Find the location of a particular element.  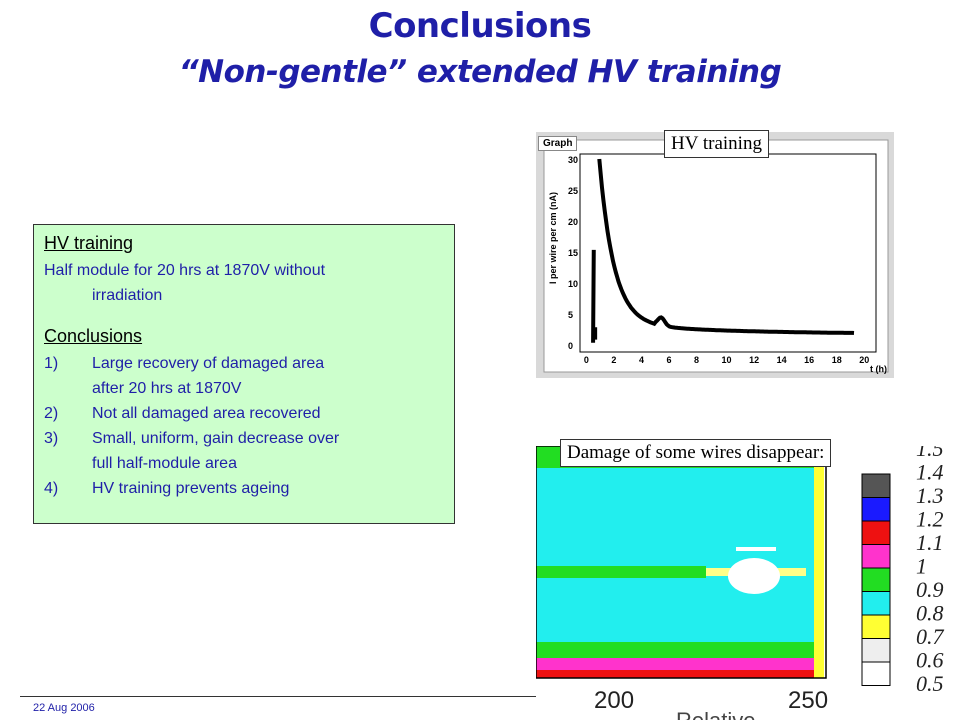

conclusion-item: 2) Not all damaged area recovered is located at coordinates (244, 413).